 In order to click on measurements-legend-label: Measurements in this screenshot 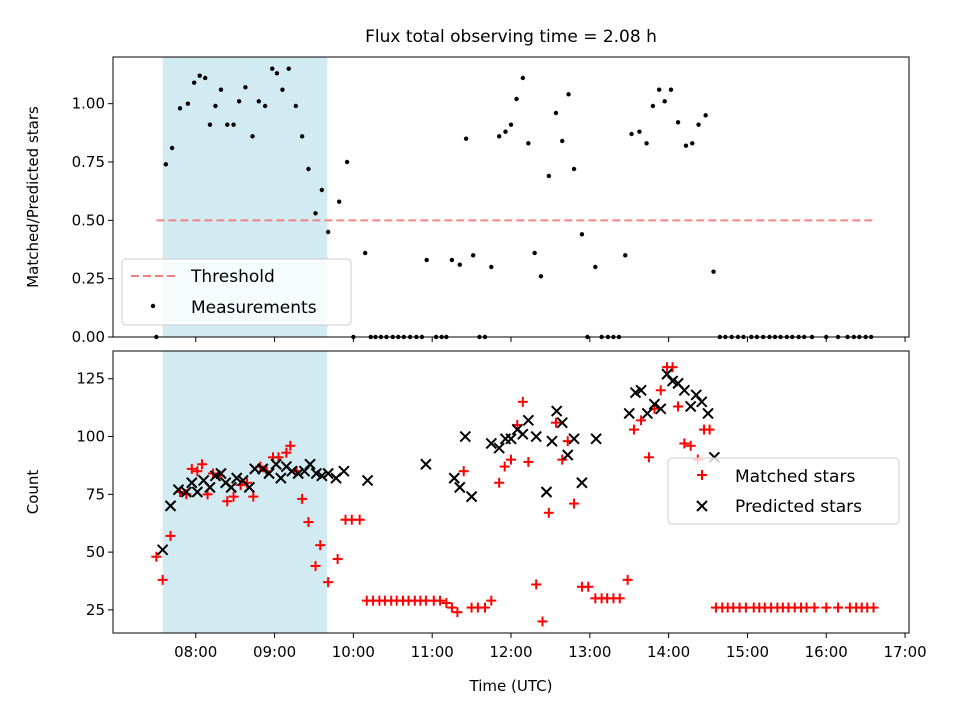, I will do `click(254, 308)`.